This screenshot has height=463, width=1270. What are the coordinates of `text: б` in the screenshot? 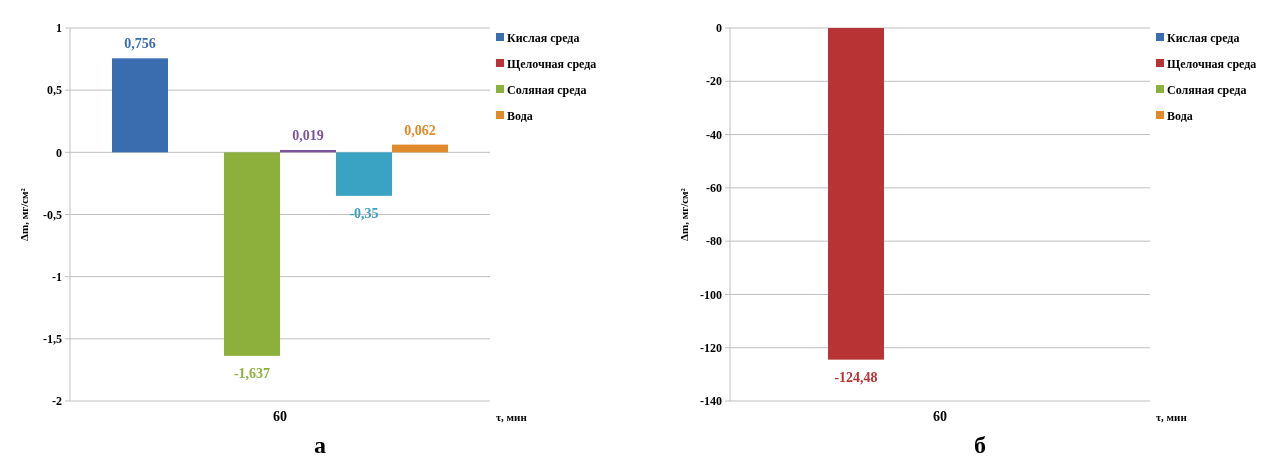 It's located at (980, 445).